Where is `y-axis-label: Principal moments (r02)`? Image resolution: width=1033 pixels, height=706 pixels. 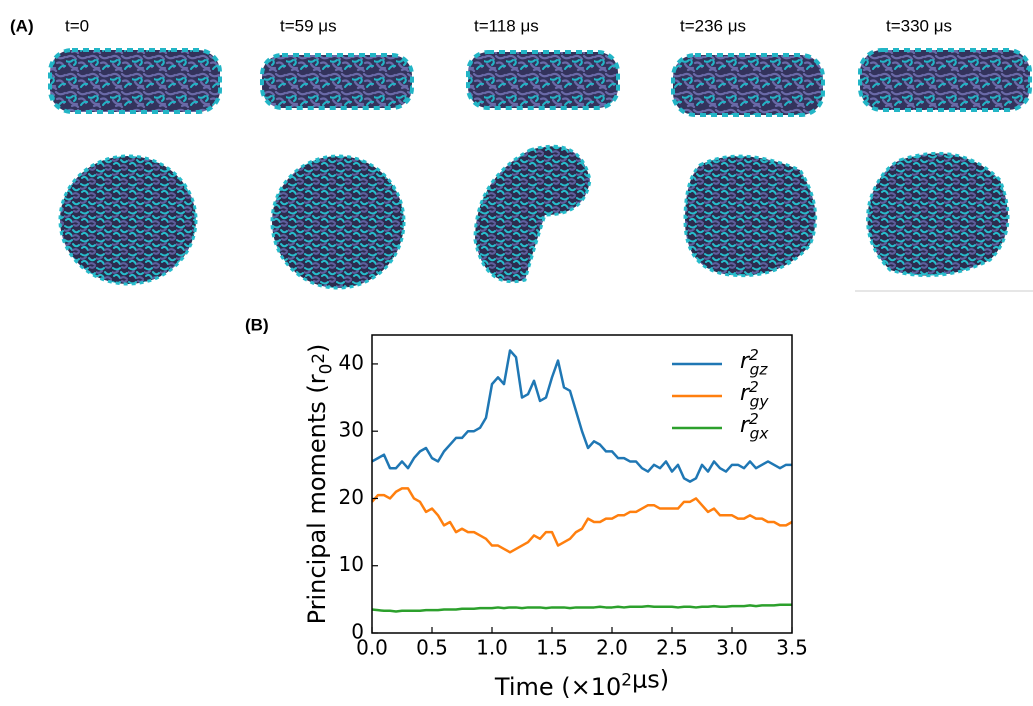 y-axis-label: Principal moments (r02) is located at coordinates (319, 484).